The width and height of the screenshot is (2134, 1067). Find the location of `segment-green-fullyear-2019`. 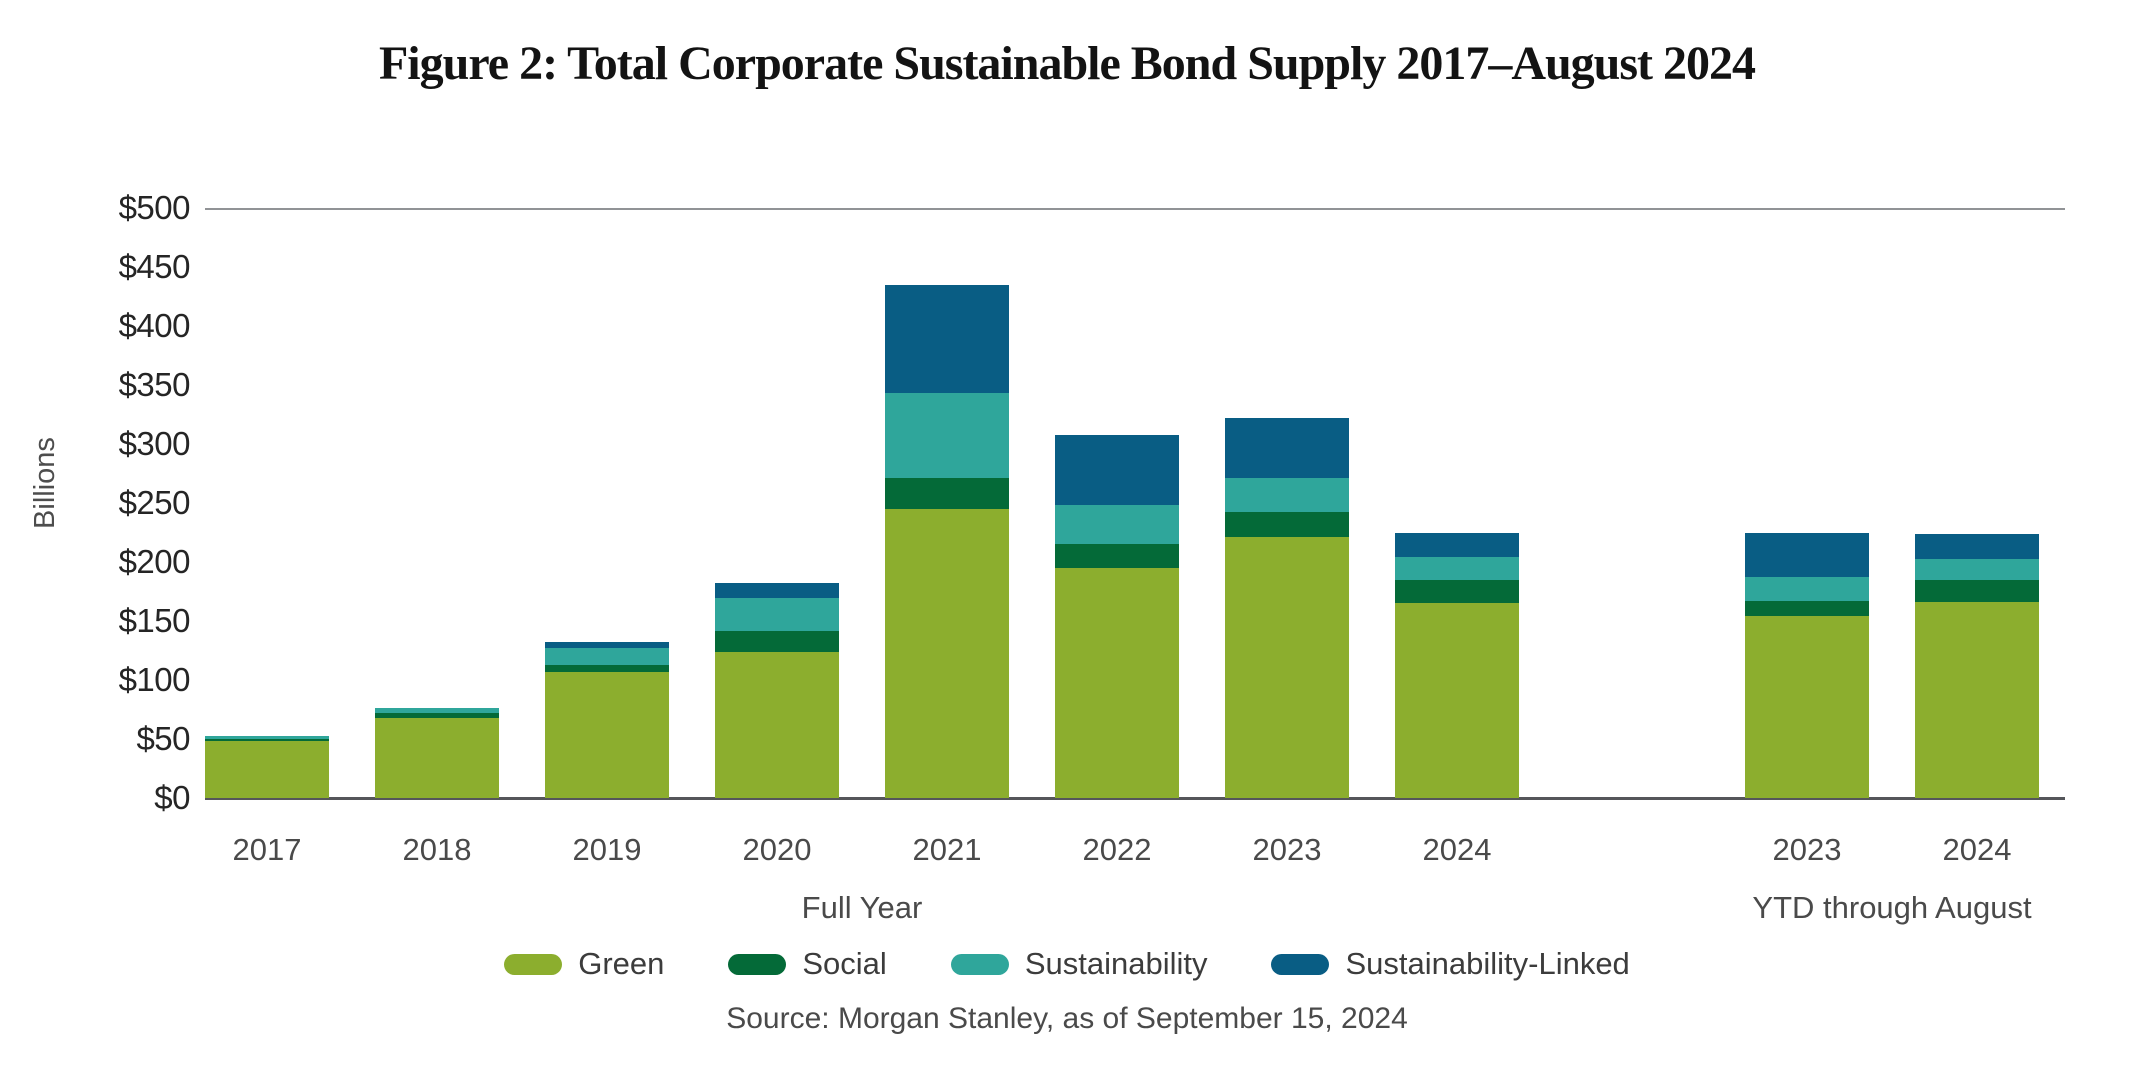

segment-green-fullyear-2019 is located at coordinates (607, 734).